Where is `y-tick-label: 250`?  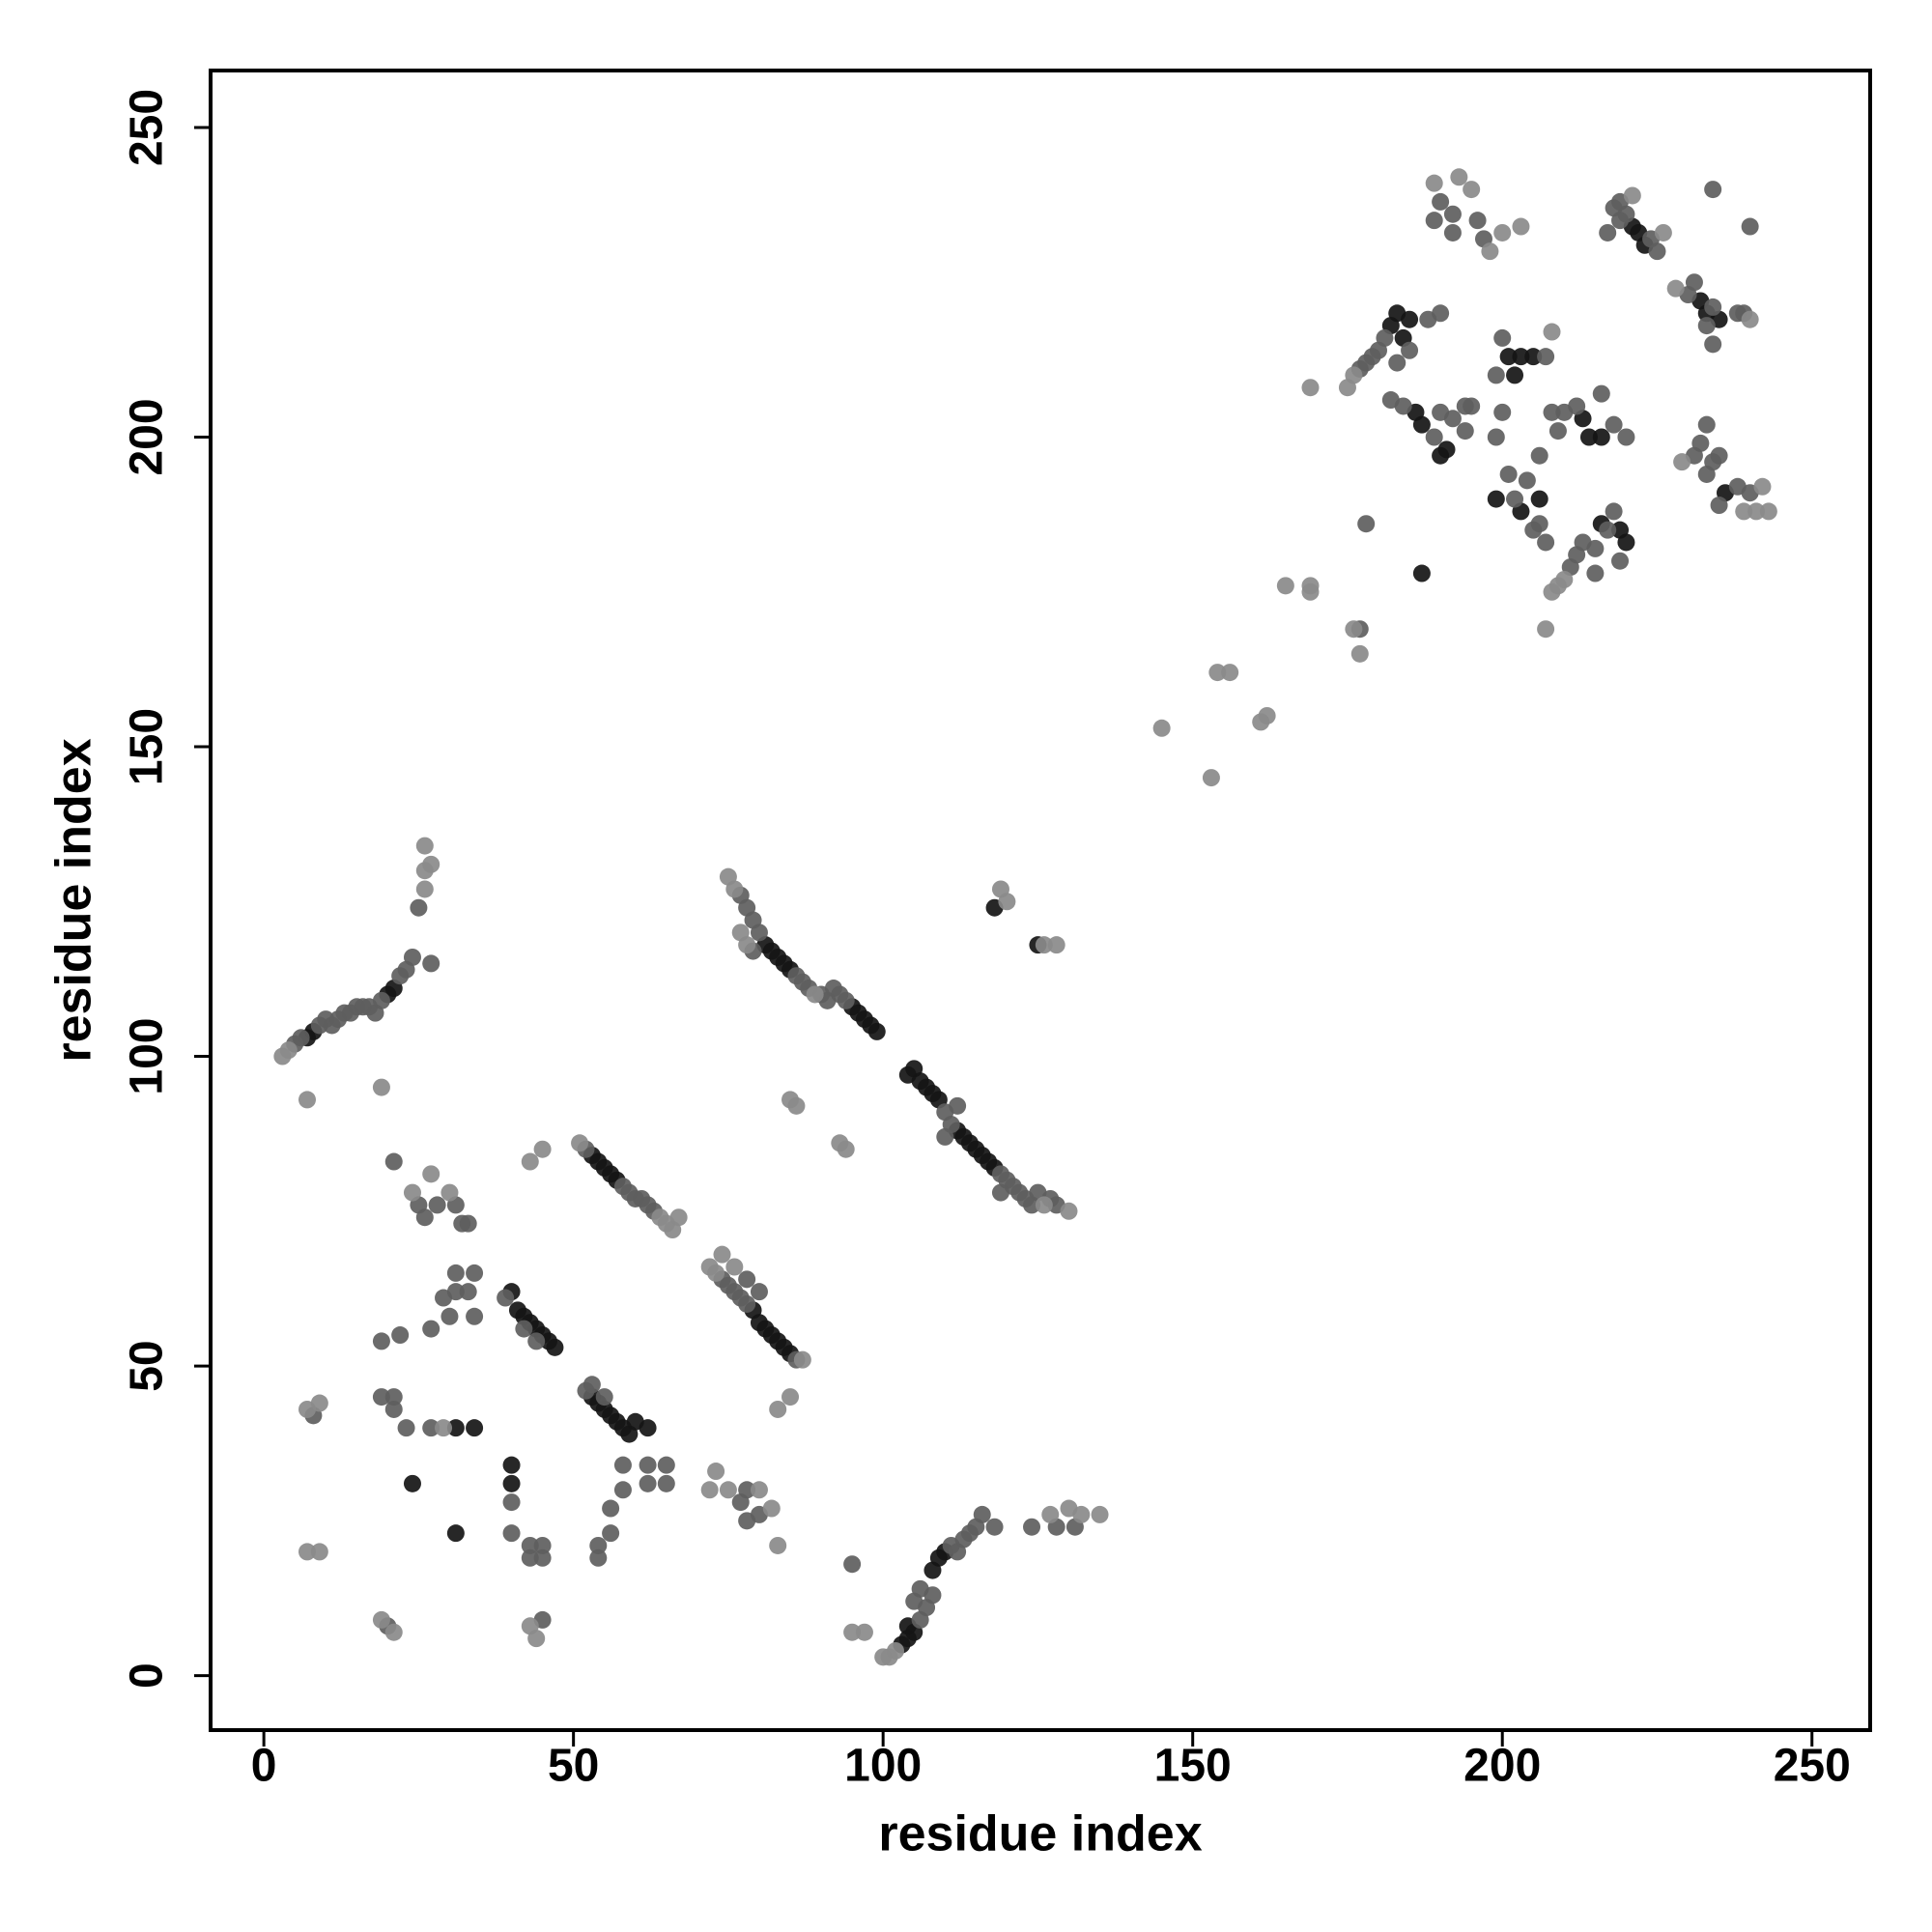
y-tick-label: 250 is located at coordinates (147, 127).